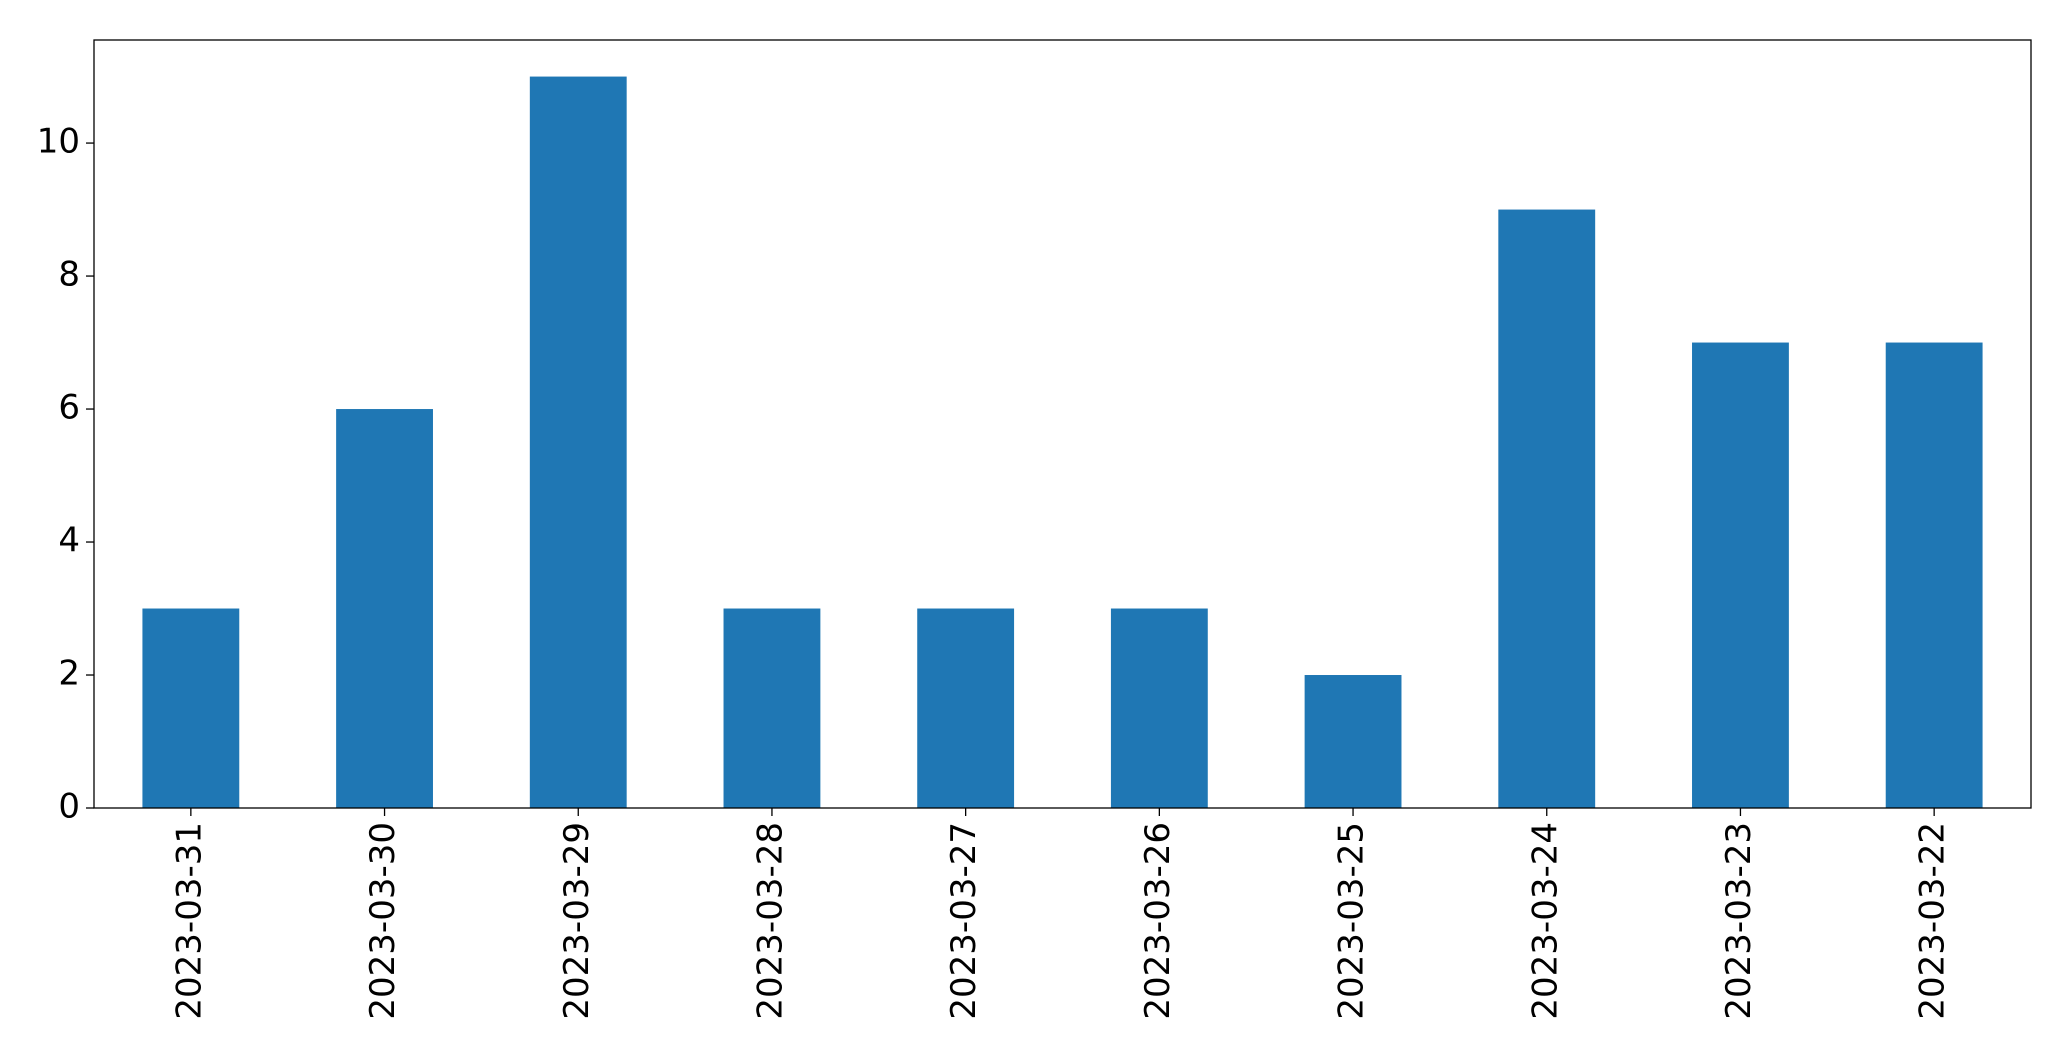 Image resolution: width=2071 pixels, height=1061 pixels. Describe the element at coordinates (1739, 921) in the screenshot. I see `x-tick-label: 2023-03-23` at that location.